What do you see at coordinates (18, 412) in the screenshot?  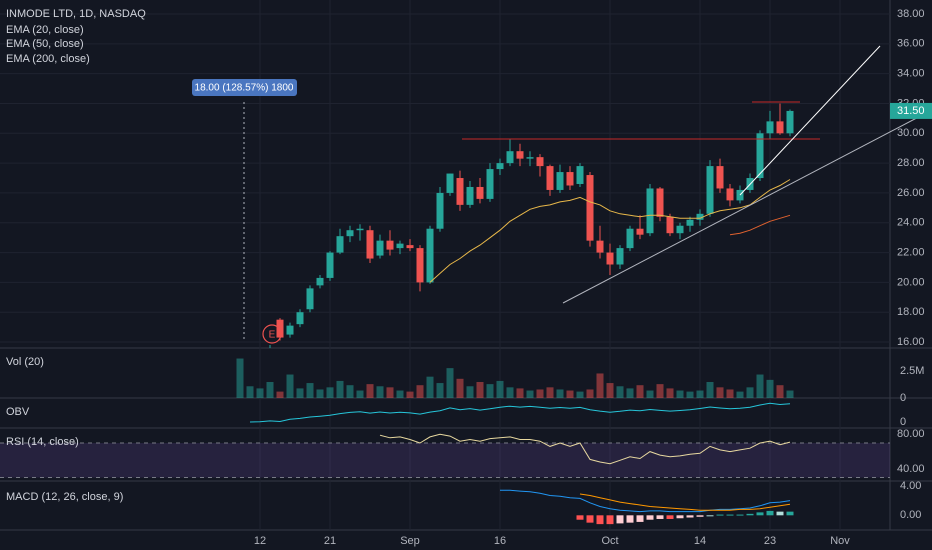 I see `pane-title: OBV` at bounding box center [18, 412].